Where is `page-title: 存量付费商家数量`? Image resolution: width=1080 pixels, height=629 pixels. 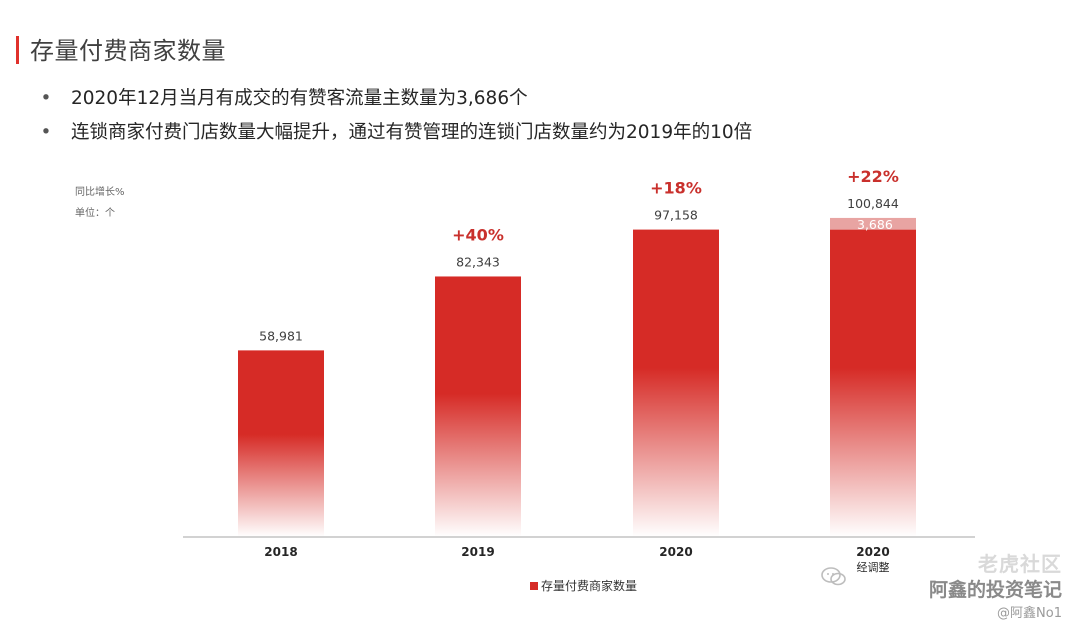
page-title: 存量付费商家数量 is located at coordinates (128, 51).